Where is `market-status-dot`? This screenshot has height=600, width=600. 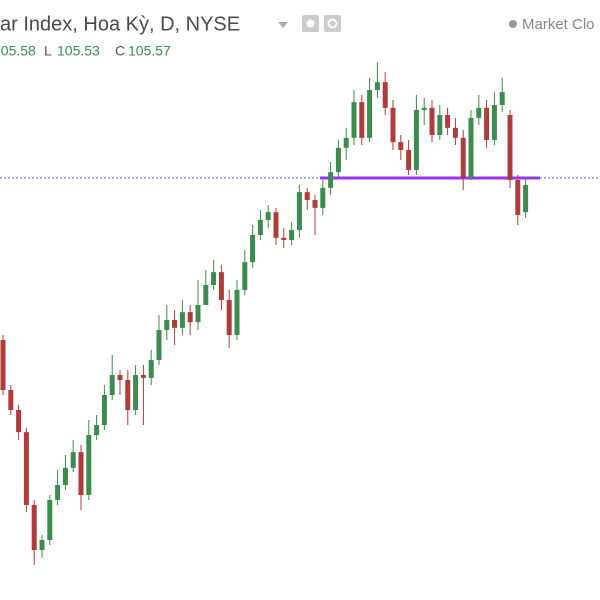
market-status-dot is located at coordinates (513, 24).